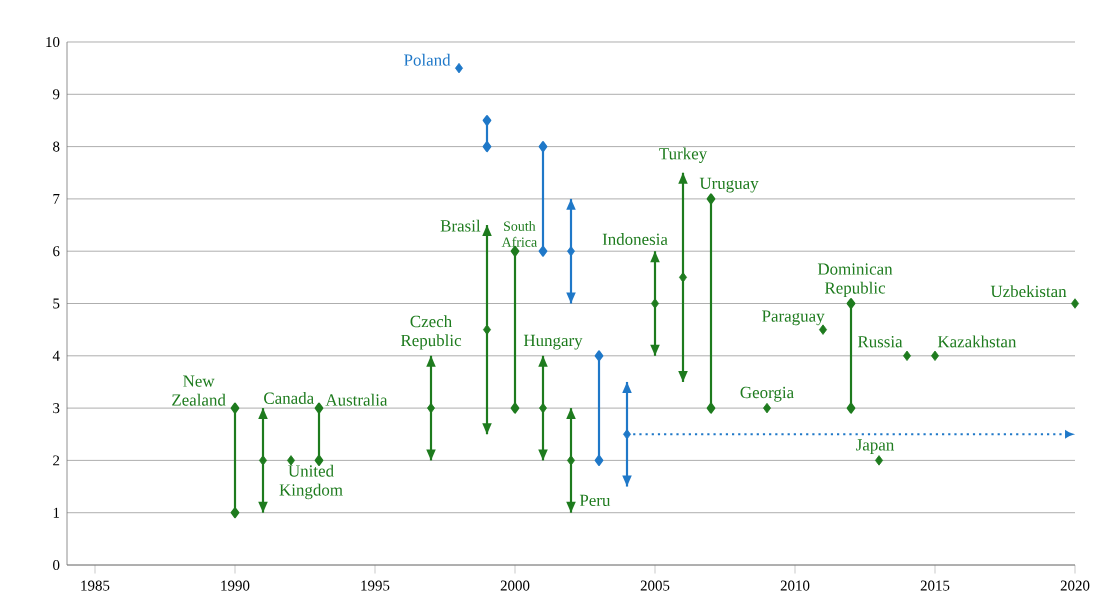 The height and width of the screenshot is (601, 1097). What do you see at coordinates (56, 199) in the screenshot?
I see `y-tick-label: 7` at bounding box center [56, 199].